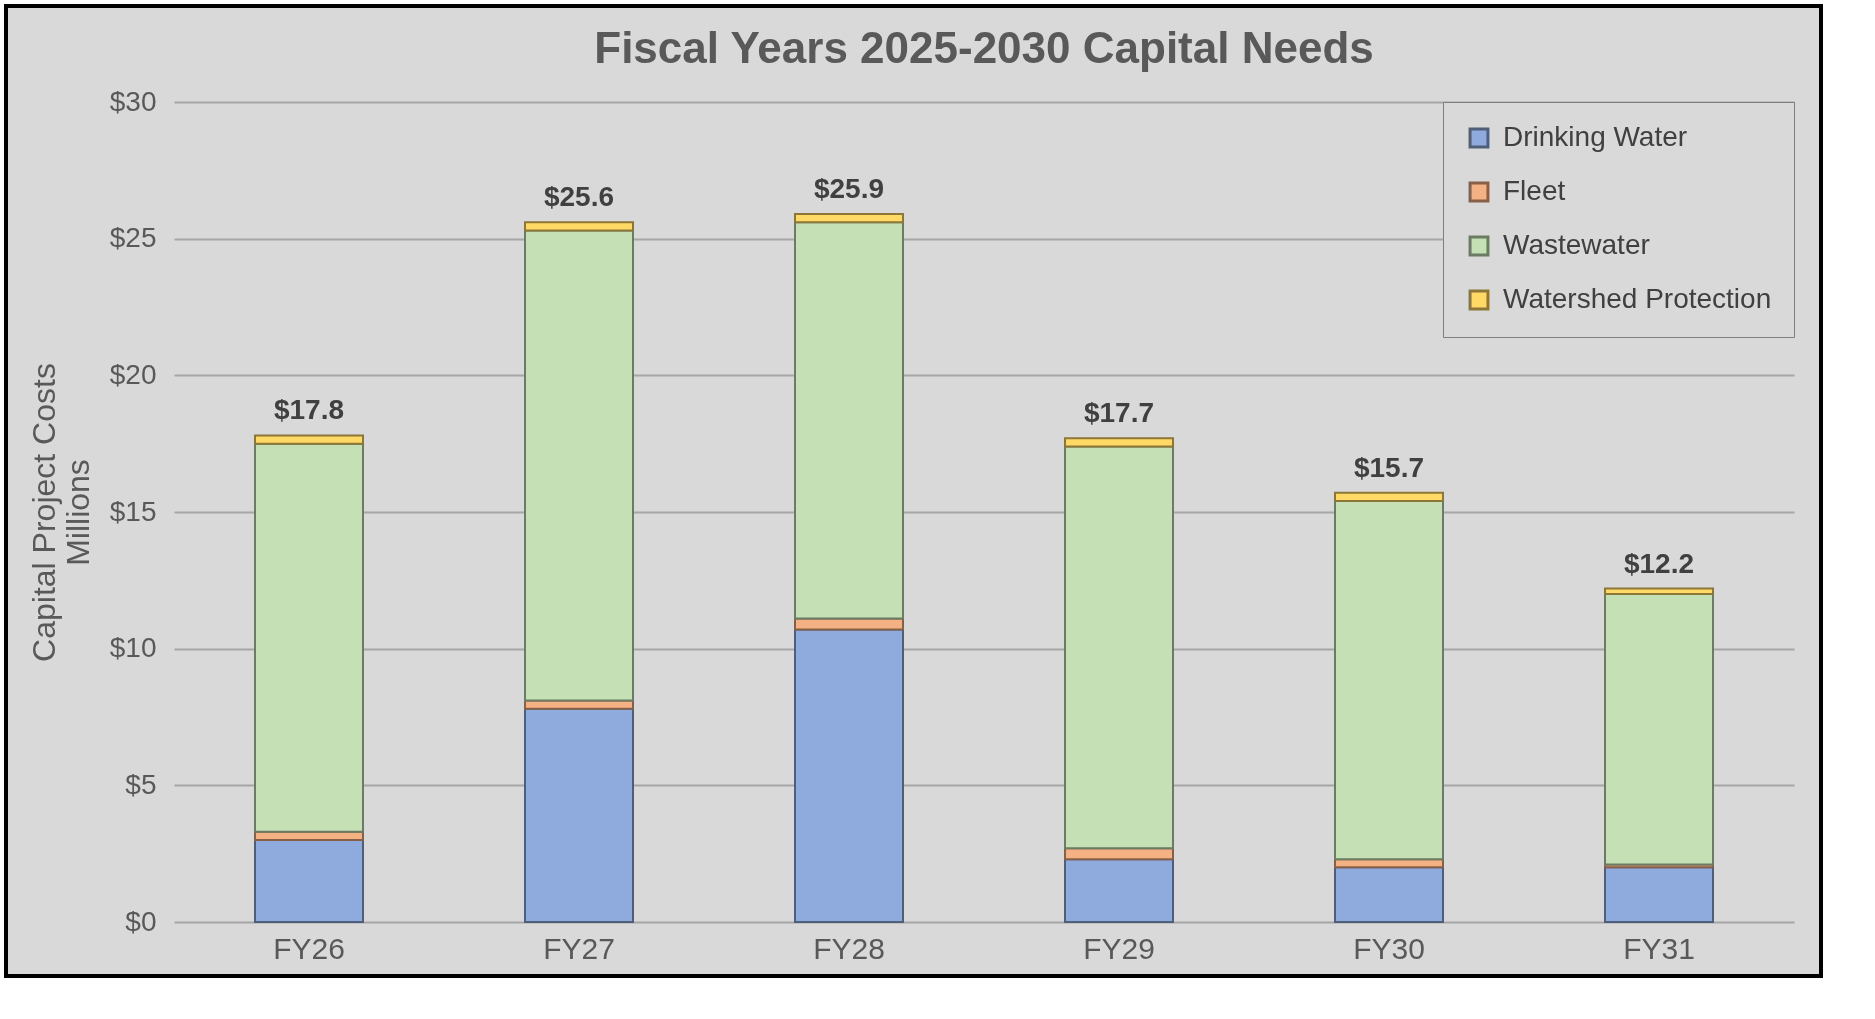  Describe the element at coordinates (133, 648) in the screenshot. I see `y-tick-label: $10` at that location.